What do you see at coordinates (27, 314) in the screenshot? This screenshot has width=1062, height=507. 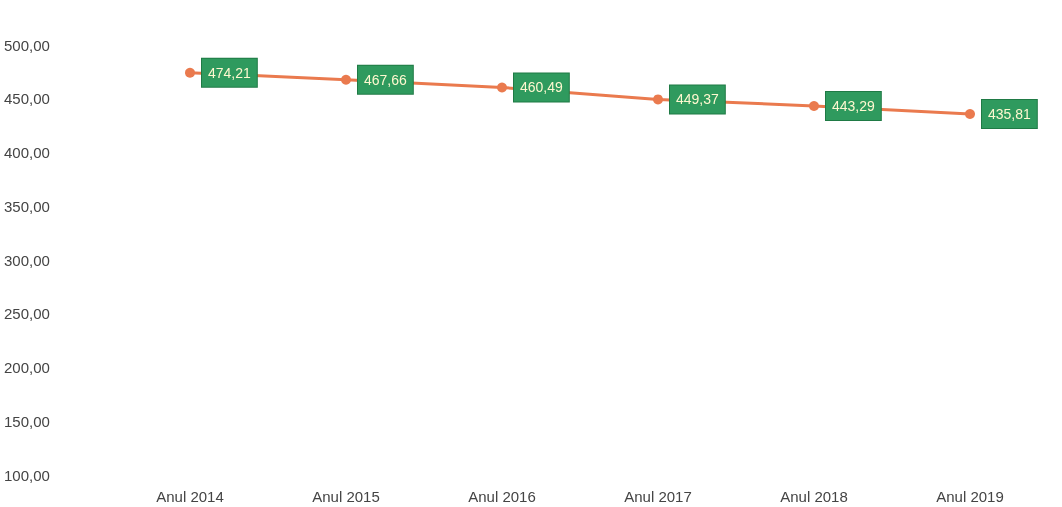 I see `y-tick-label: 250,00` at bounding box center [27, 314].